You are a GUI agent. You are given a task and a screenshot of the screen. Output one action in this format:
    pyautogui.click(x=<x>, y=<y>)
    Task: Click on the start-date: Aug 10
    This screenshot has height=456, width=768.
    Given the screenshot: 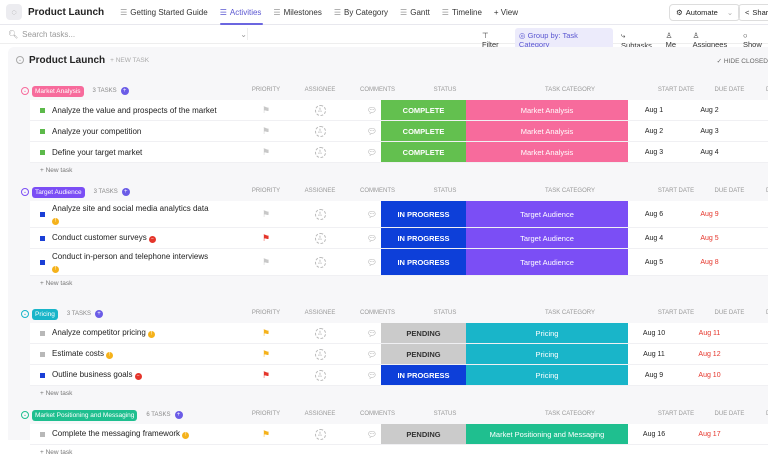 What is the action you would take?
    pyautogui.click(x=654, y=333)
    